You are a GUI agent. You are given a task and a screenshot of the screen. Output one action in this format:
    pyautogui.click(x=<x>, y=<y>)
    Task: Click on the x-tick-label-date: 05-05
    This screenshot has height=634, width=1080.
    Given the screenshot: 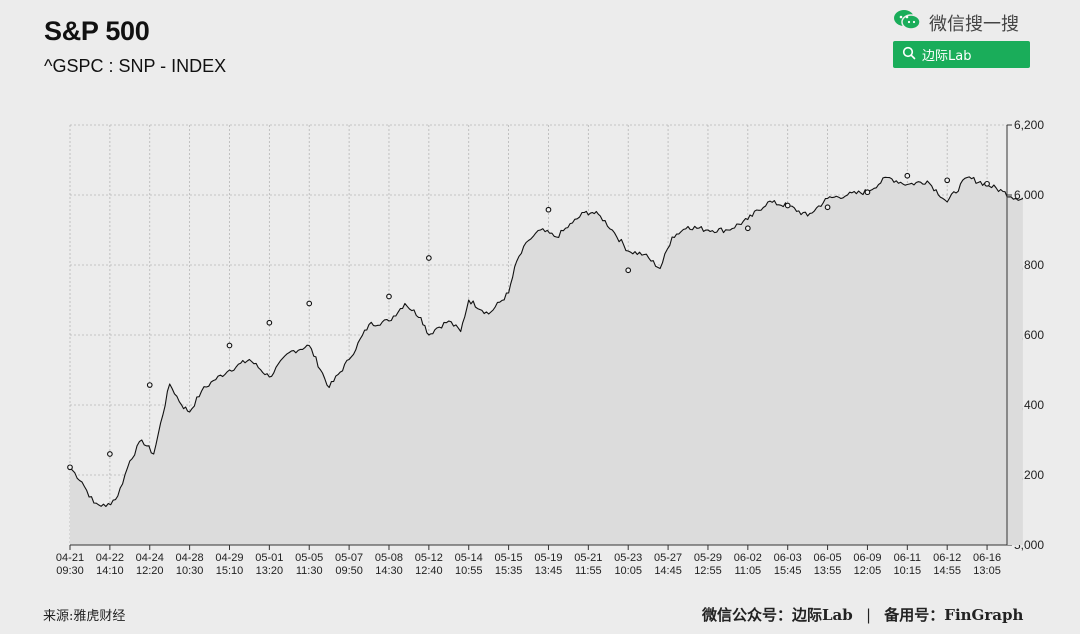 What is the action you would take?
    pyautogui.click(x=309, y=558)
    